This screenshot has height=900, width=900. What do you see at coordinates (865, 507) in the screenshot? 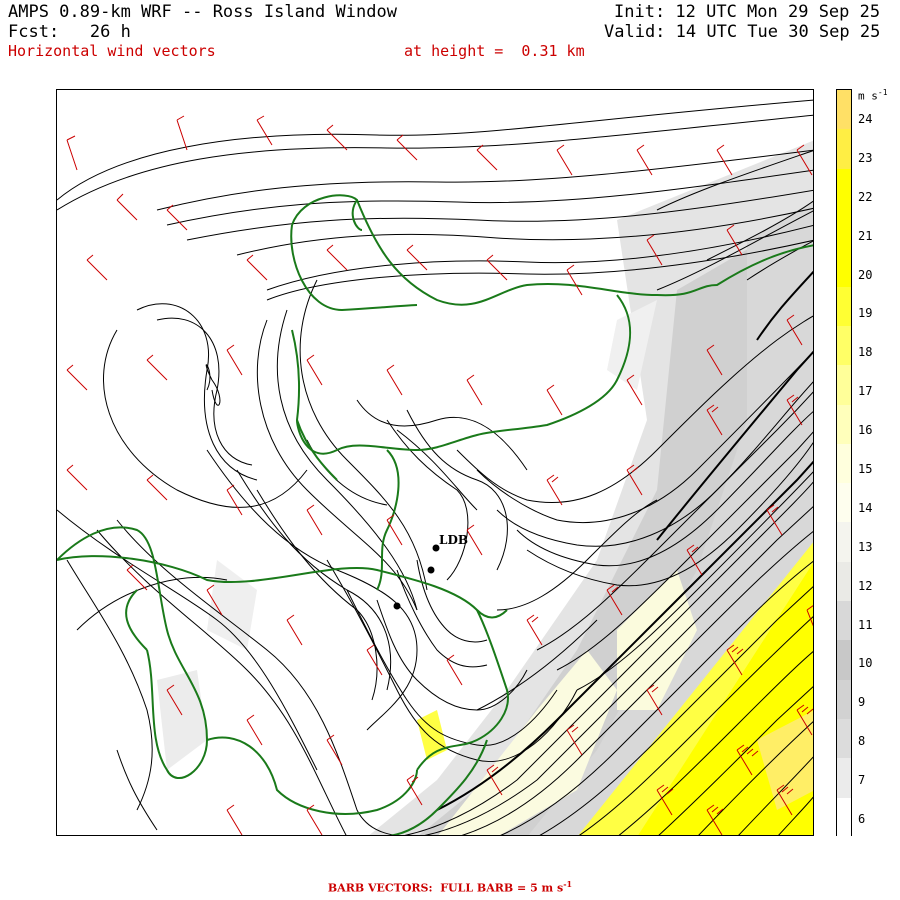
I see `colorbar-tick-label: 14` at bounding box center [865, 507].